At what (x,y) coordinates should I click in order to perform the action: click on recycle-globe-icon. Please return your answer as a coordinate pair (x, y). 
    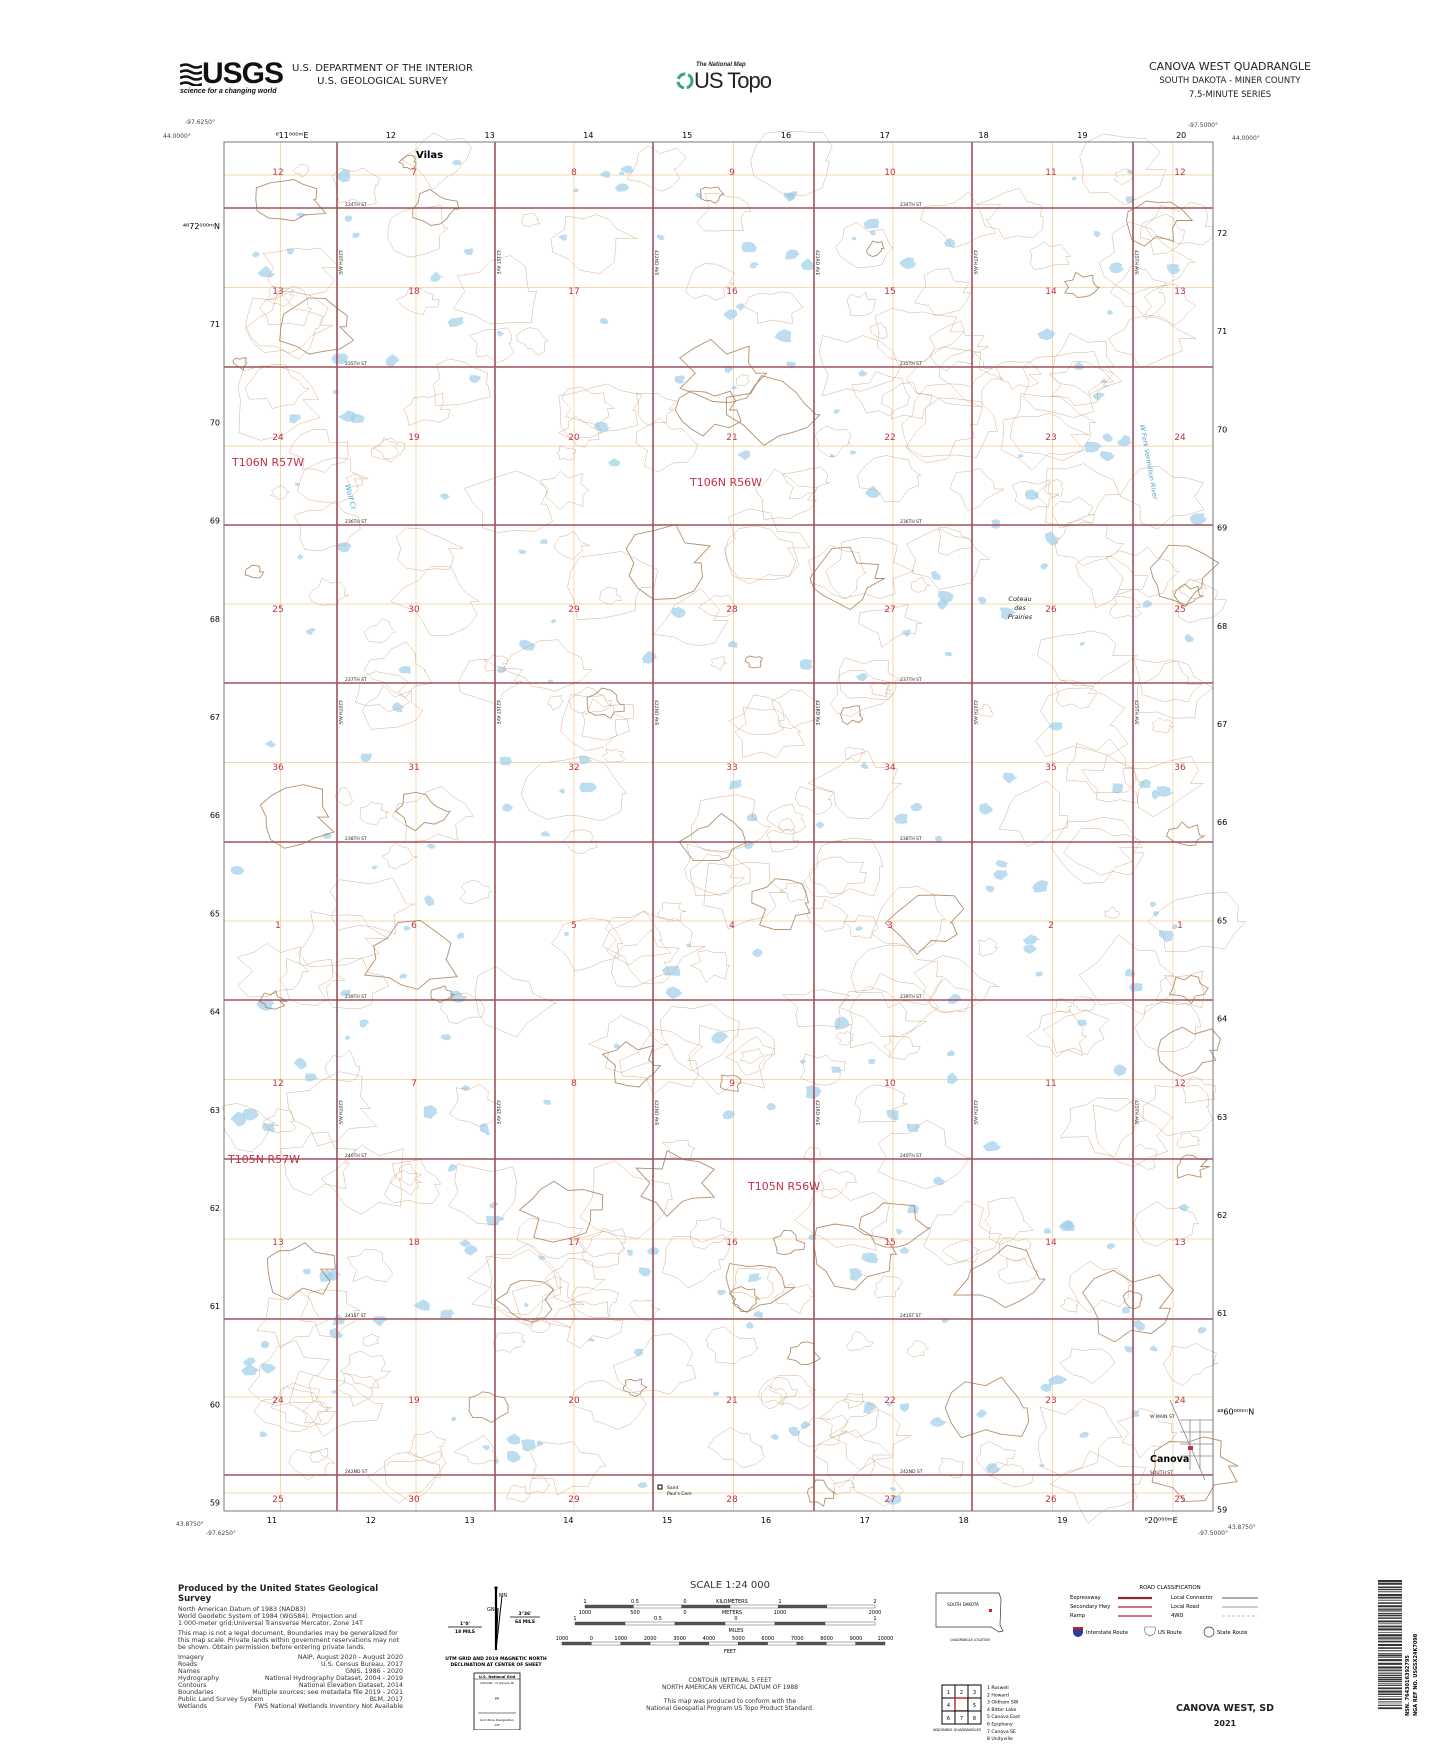
    Looking at the image, I should click on (685, 81).